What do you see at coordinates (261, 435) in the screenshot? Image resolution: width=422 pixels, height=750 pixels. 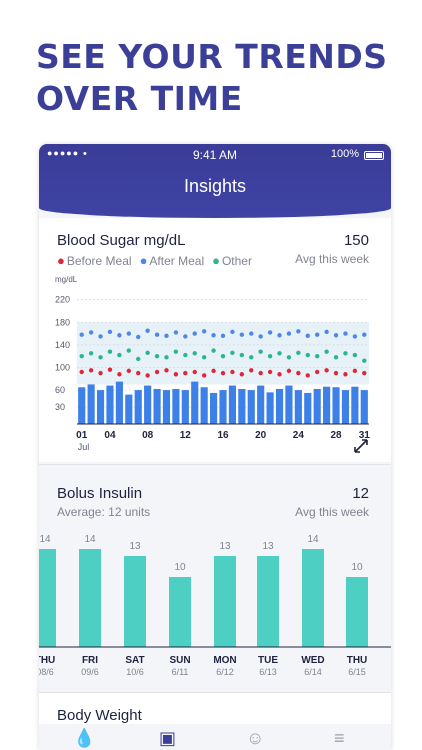 I see `x-tick-label: 20` at bounding box center [261, 435].